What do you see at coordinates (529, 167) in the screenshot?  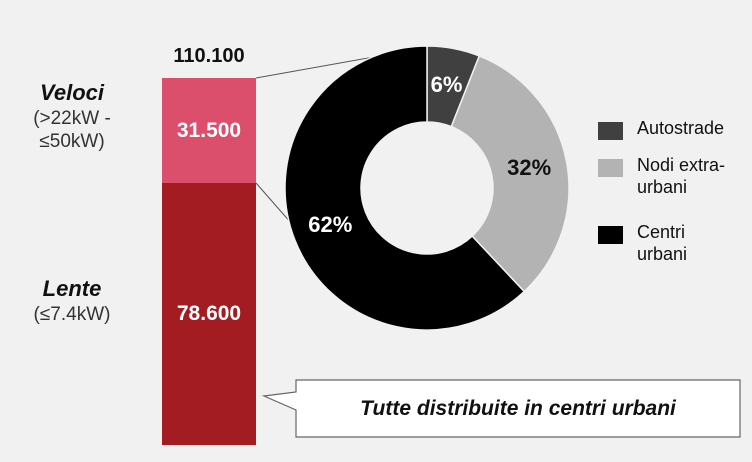 I see `slice-label: 32%` at bounding box center [529, 167].